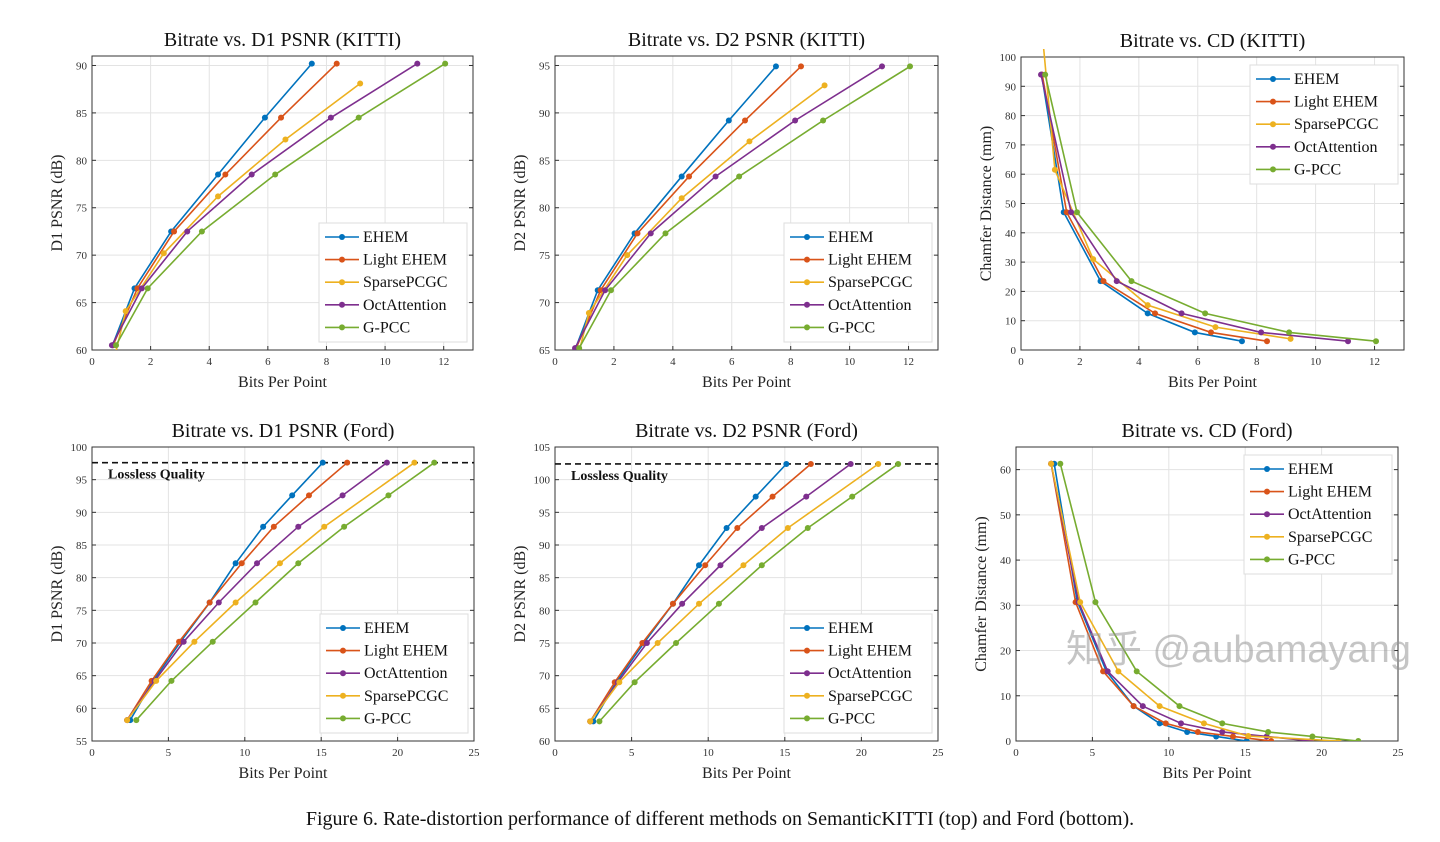  Describe the element at coordinates (57, 203) in the screenshot. I see `y-axis-label: D1 PSNR (dB)` at that location.